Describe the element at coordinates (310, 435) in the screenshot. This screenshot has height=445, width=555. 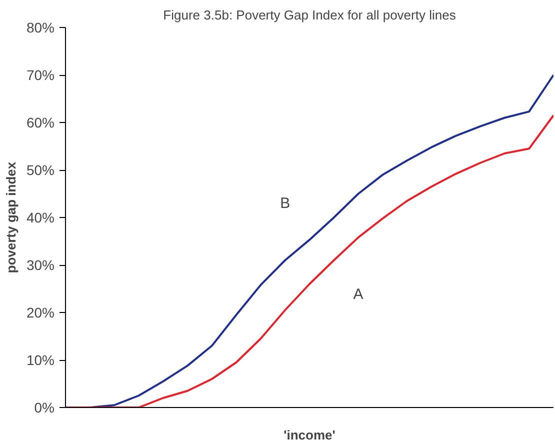
I see `x-axis-title: 'income'` at that location.